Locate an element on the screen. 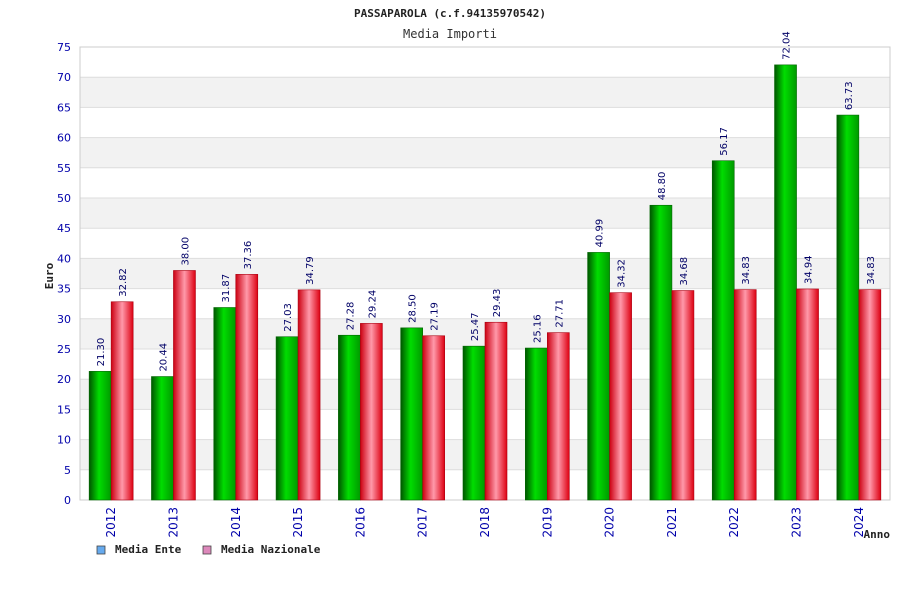 The image size is (900, 600). data-label: 27.28 is located at coordinates (350, 316).